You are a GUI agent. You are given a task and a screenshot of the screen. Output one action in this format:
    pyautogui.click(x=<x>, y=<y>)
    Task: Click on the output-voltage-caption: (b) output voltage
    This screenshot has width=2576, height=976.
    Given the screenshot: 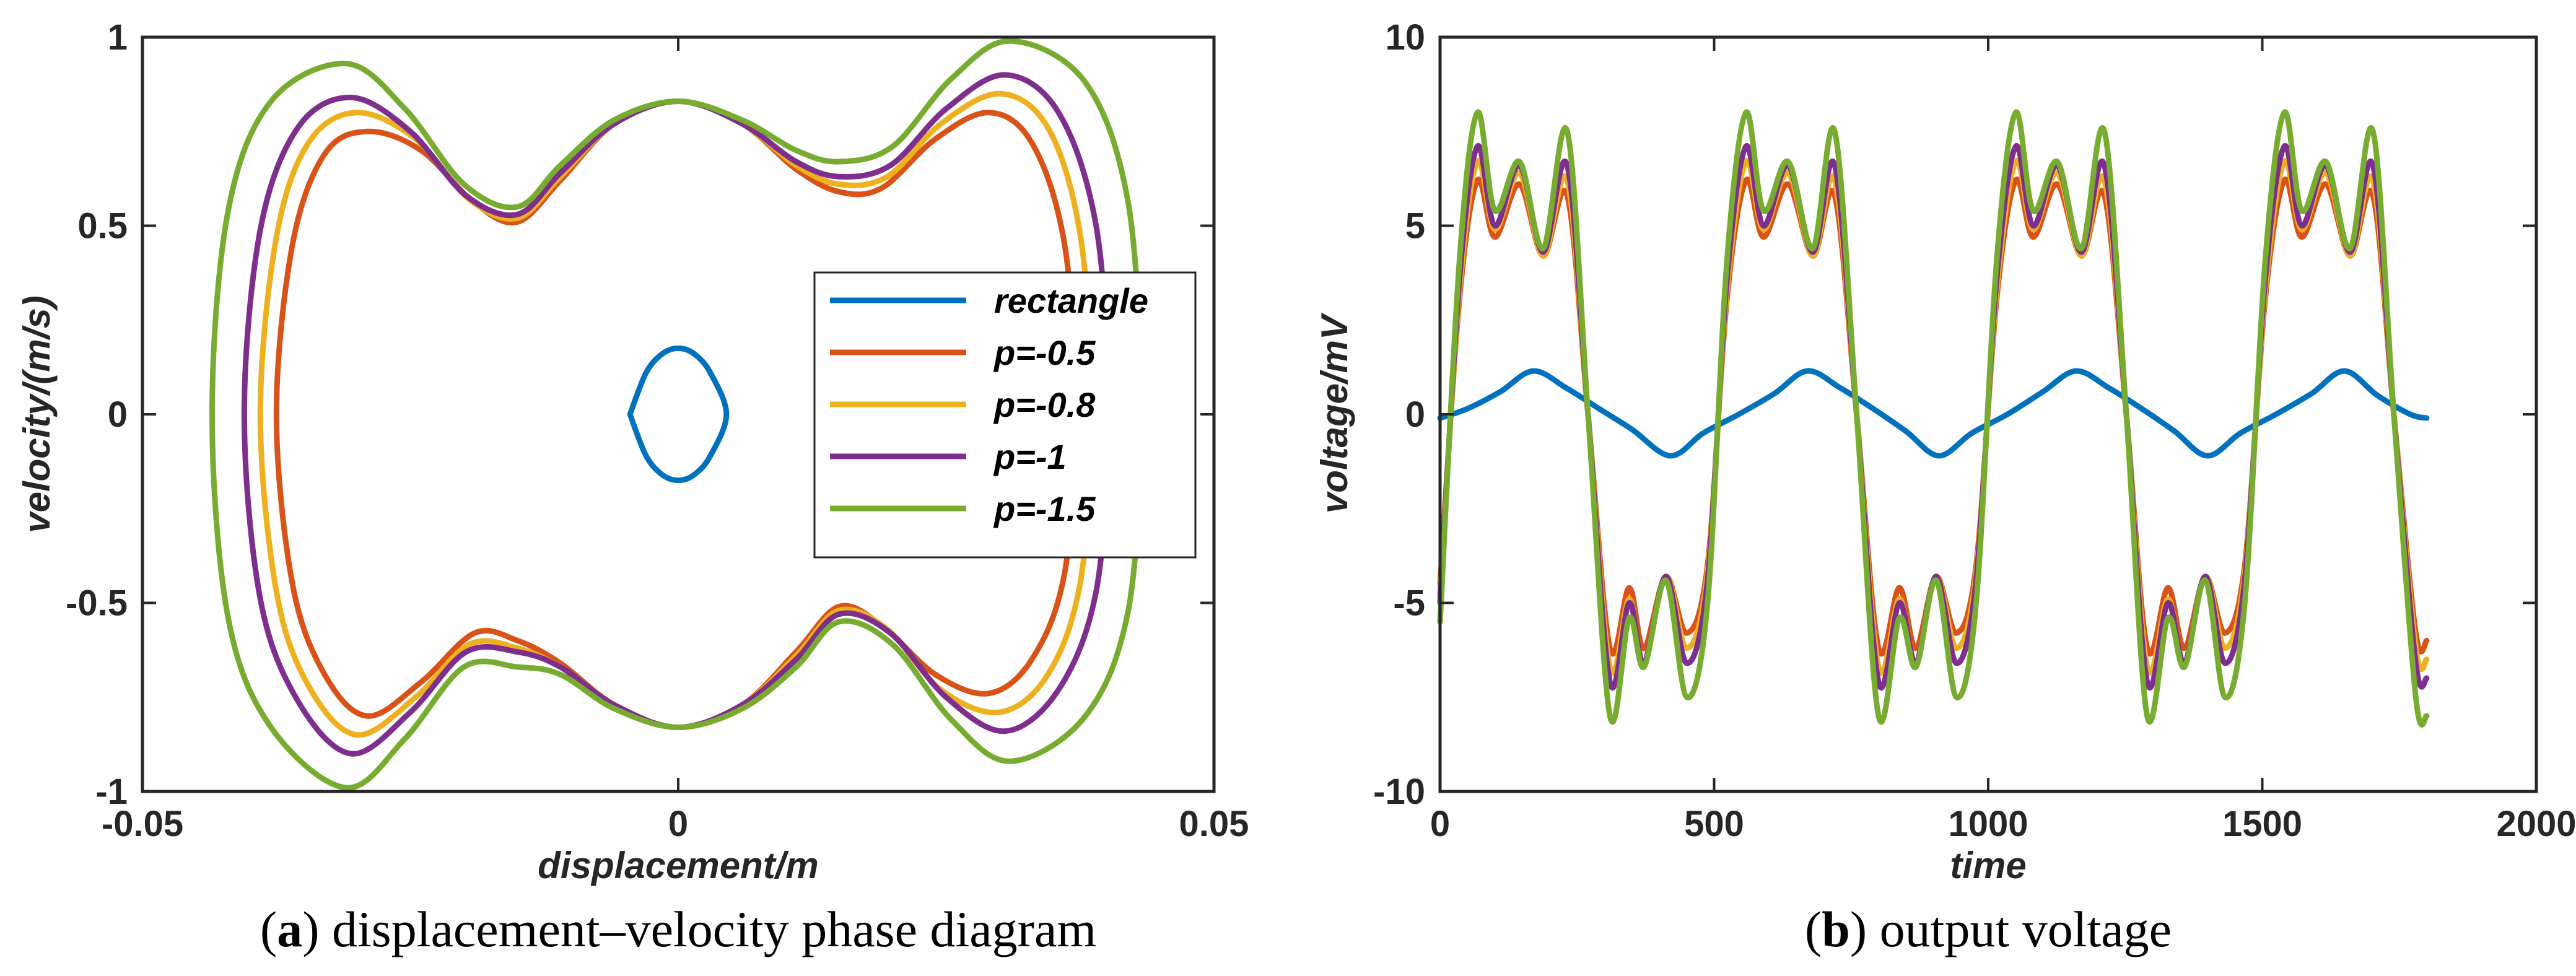 What is the action you would take?
    pyautogui.click(x=1988, y=929)
    